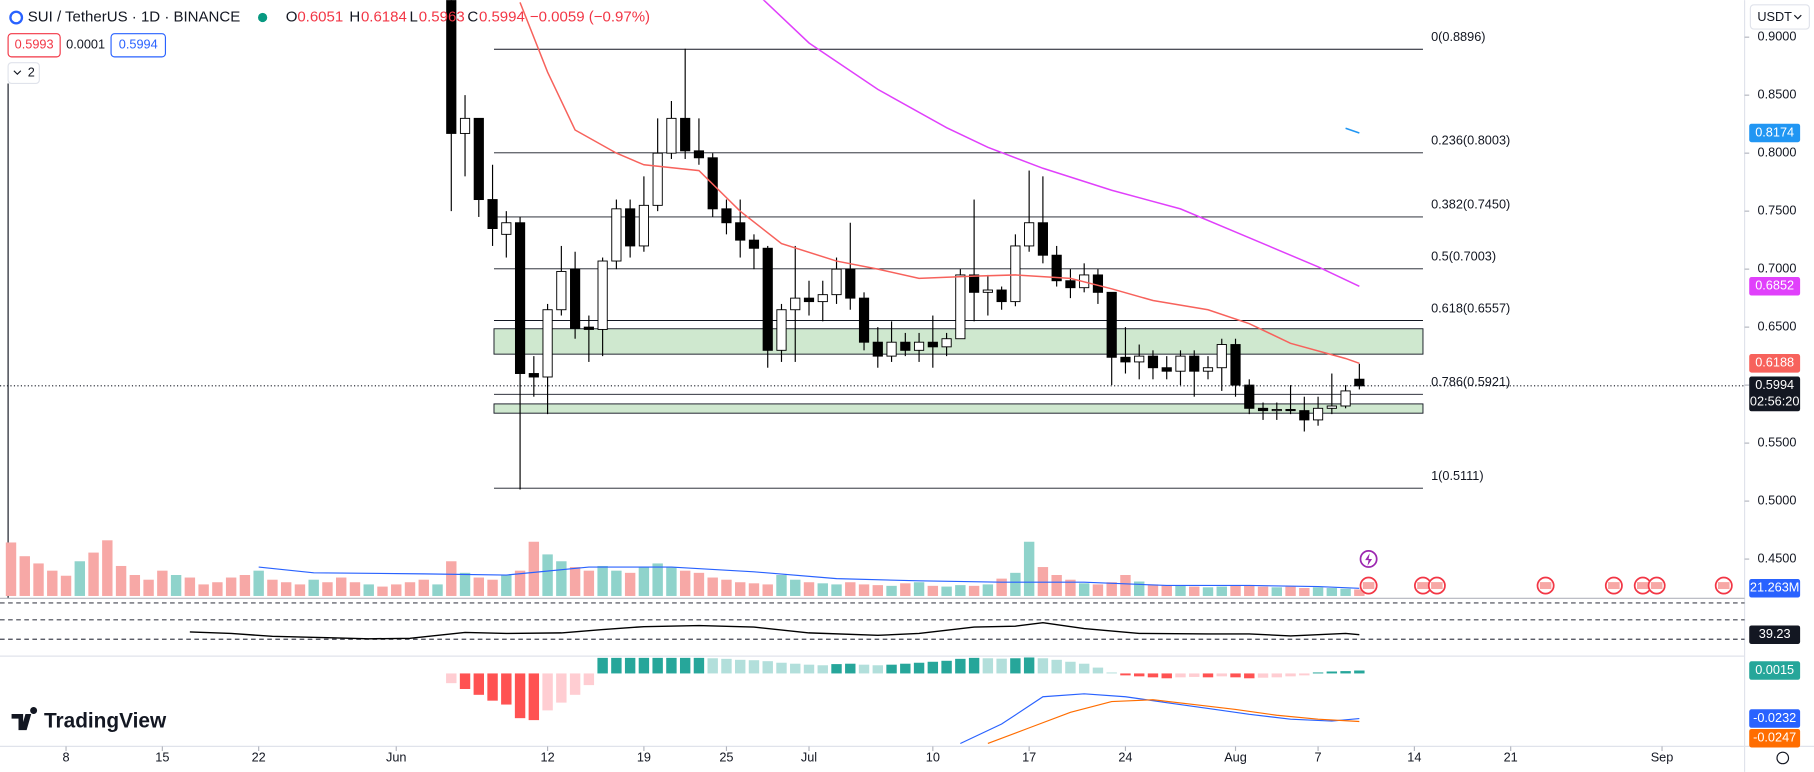 The width and height of the screenshot is (1814, 772). I want to click on countdown: 02:56:20, so click(1775, 400).